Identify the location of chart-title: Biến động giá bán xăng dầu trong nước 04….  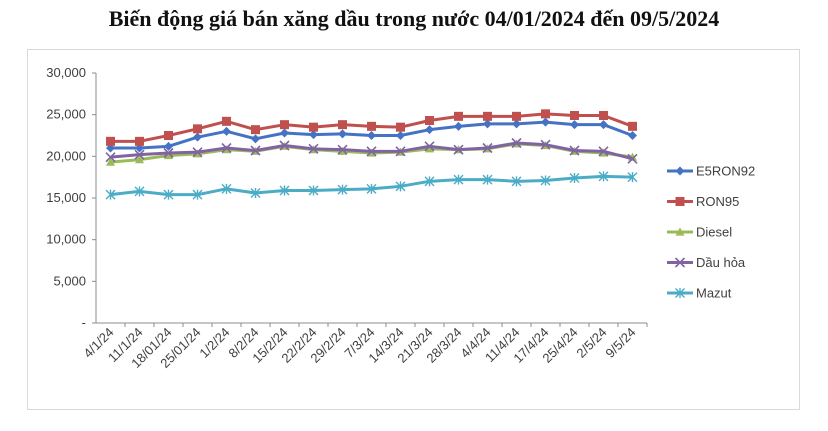
(414, 18).